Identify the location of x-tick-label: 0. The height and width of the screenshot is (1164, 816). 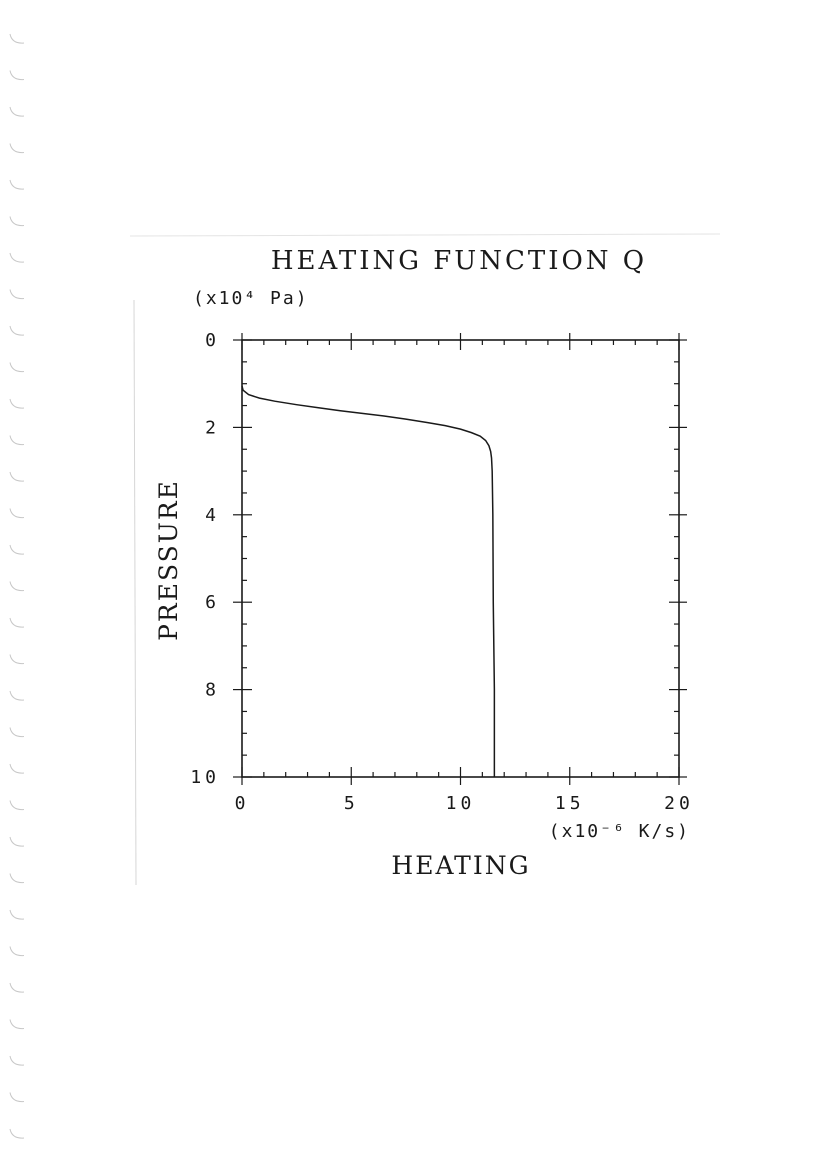
(242, 803).